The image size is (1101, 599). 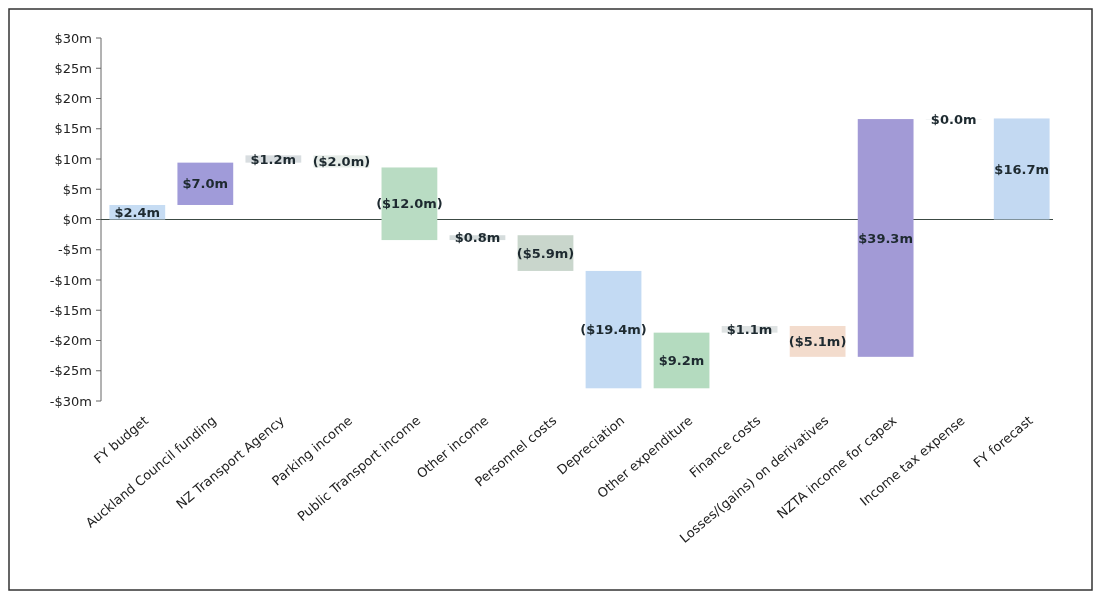 I want to click on y-tick-label: $20m, so click(x=73, y=99).